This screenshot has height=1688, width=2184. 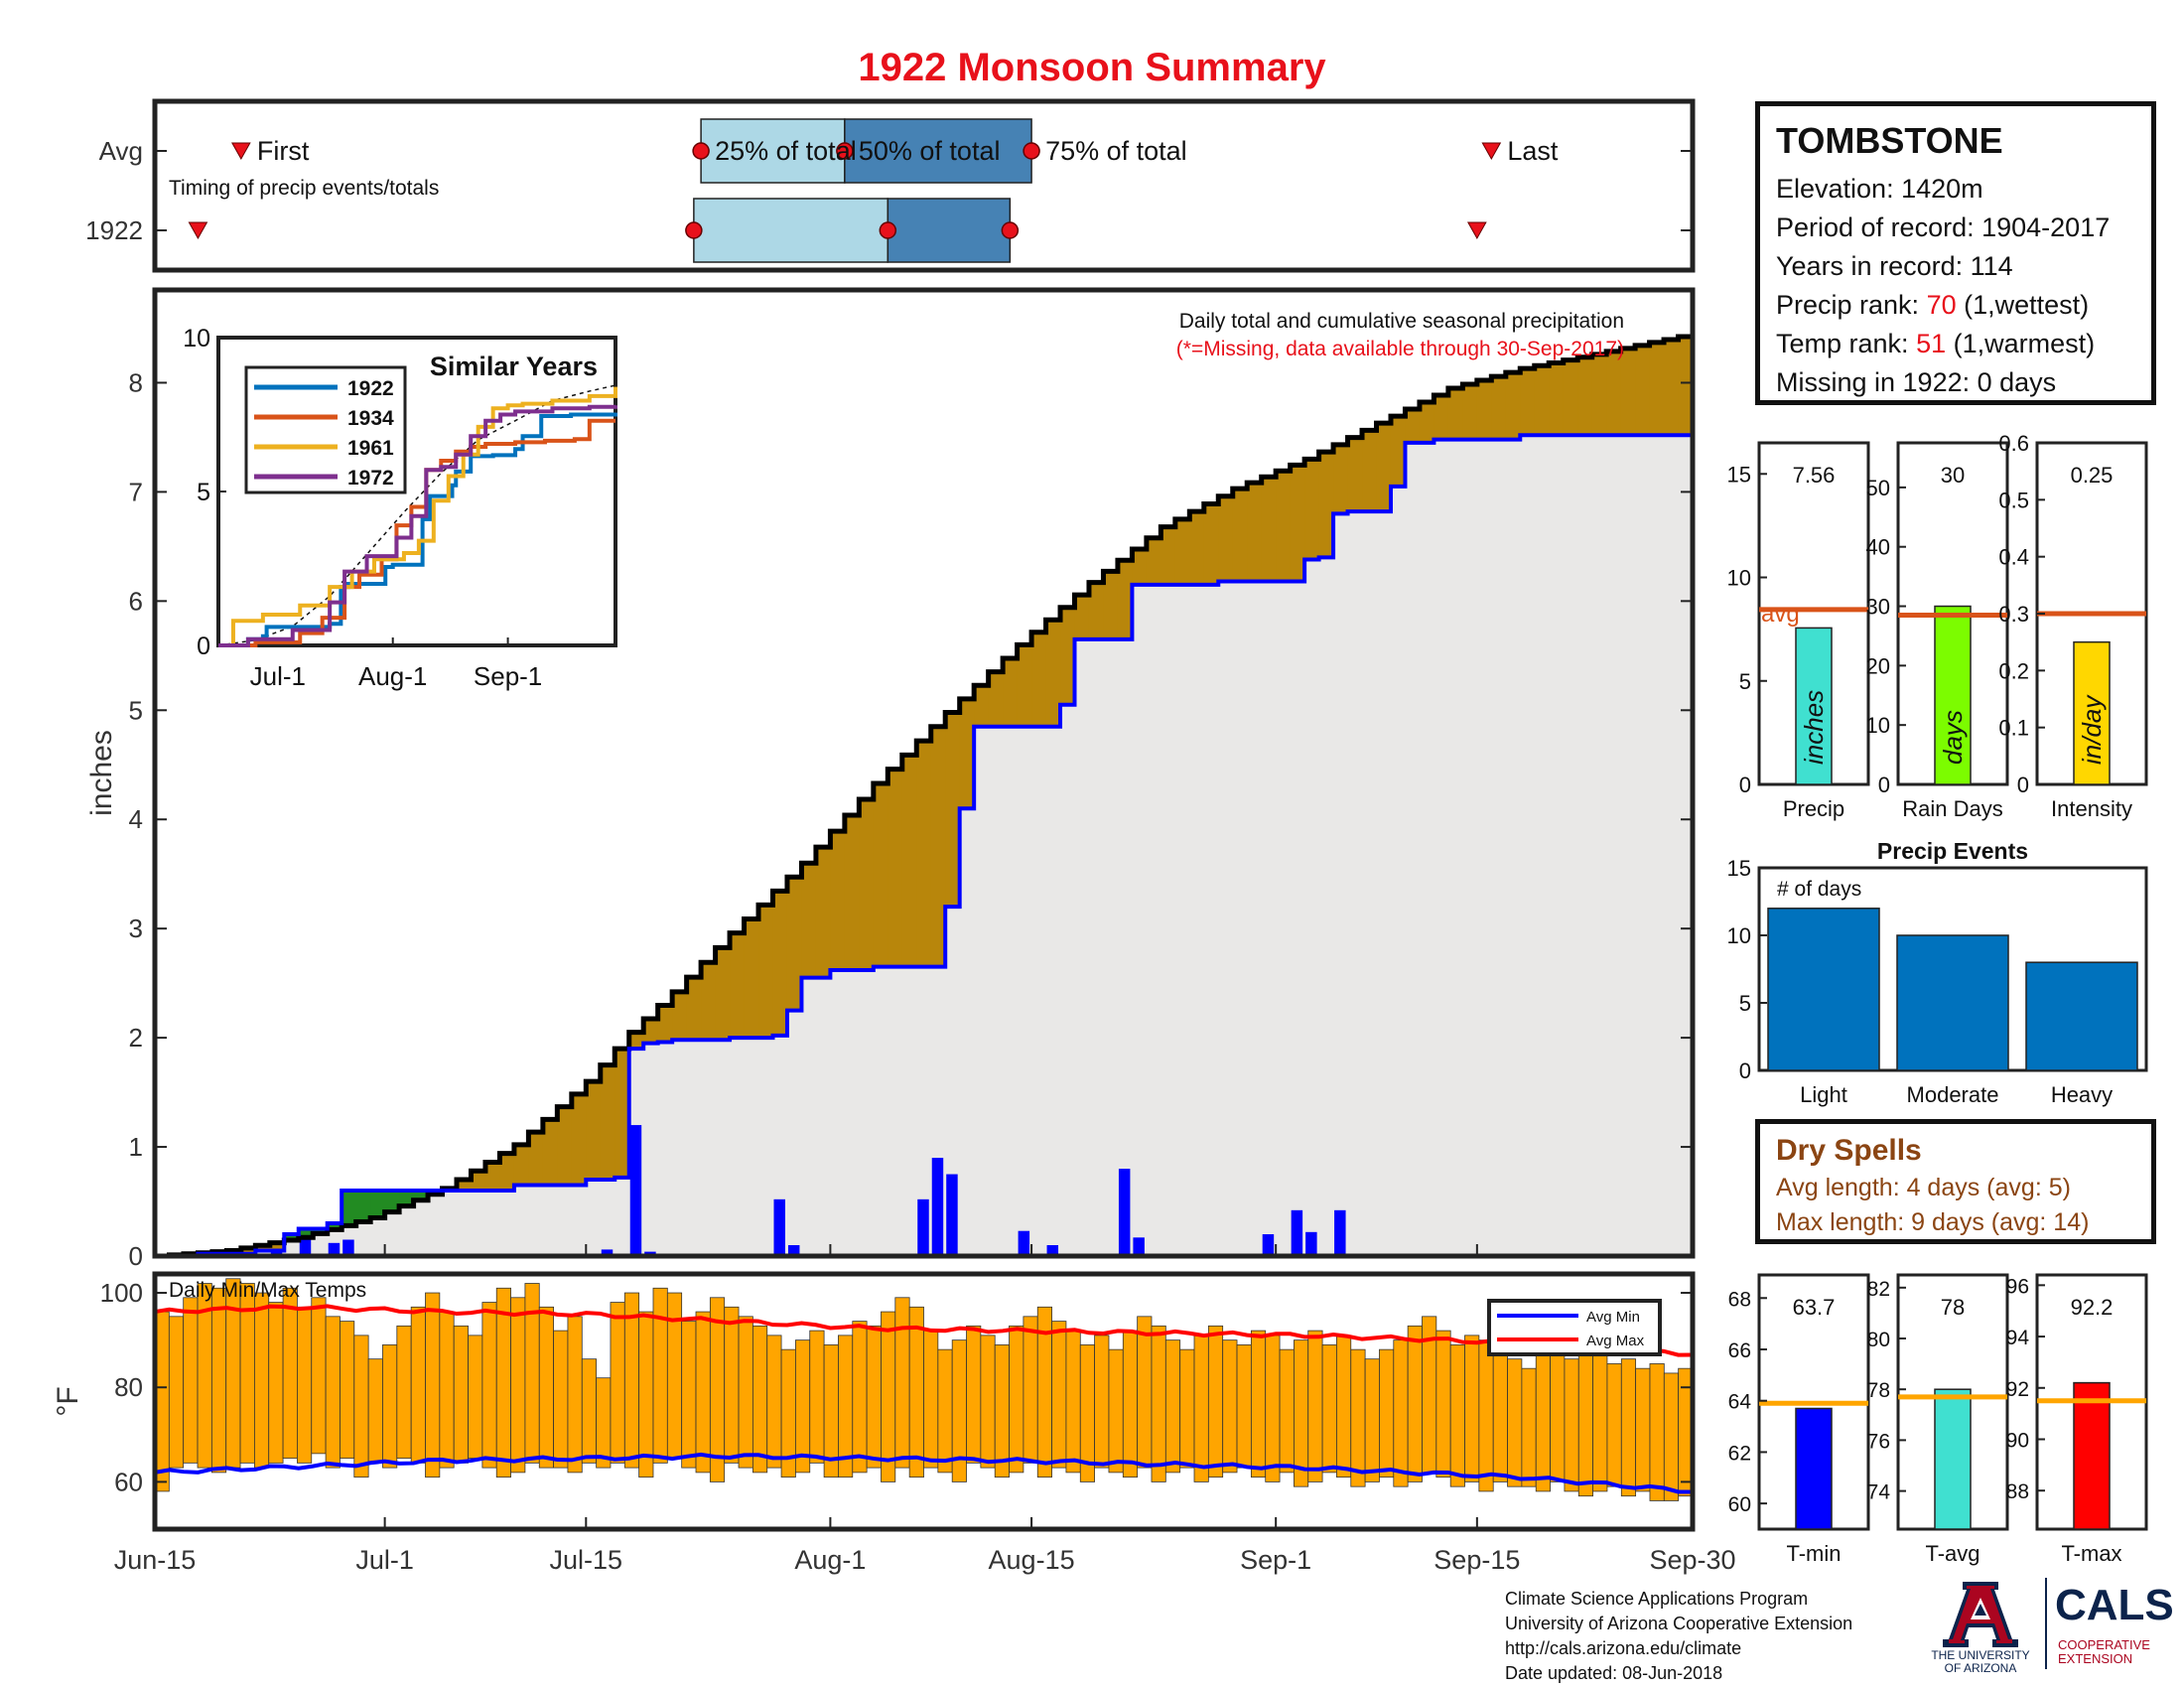 I want to click on dtemp-frame, so click(x=924, y=1401).